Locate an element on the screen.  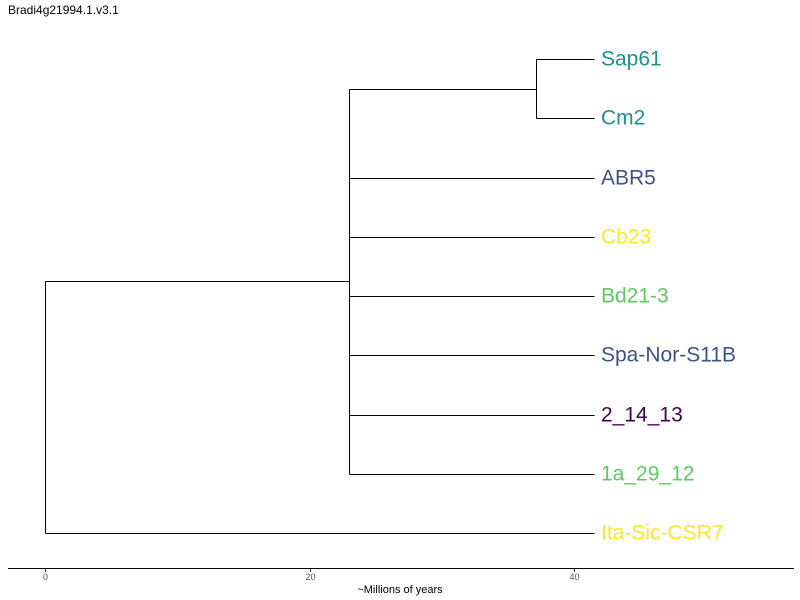
tick-label: 20 is located at coordinates (310, 577).